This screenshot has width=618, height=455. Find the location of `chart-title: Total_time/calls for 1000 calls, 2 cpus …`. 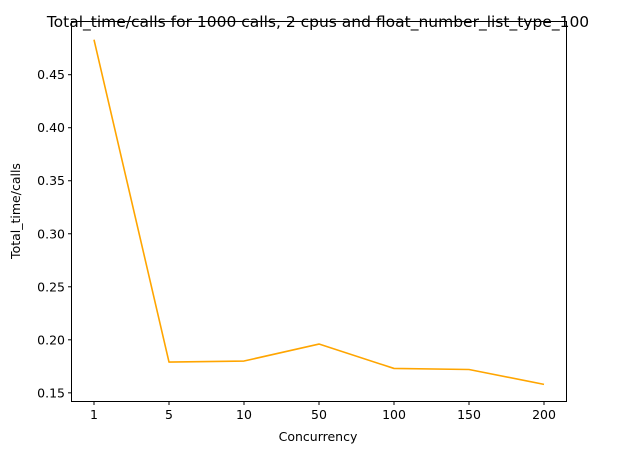

chart-title: Total_time/calls for 1000 calls, 2 cpus … is located at coordinates (317, 22).